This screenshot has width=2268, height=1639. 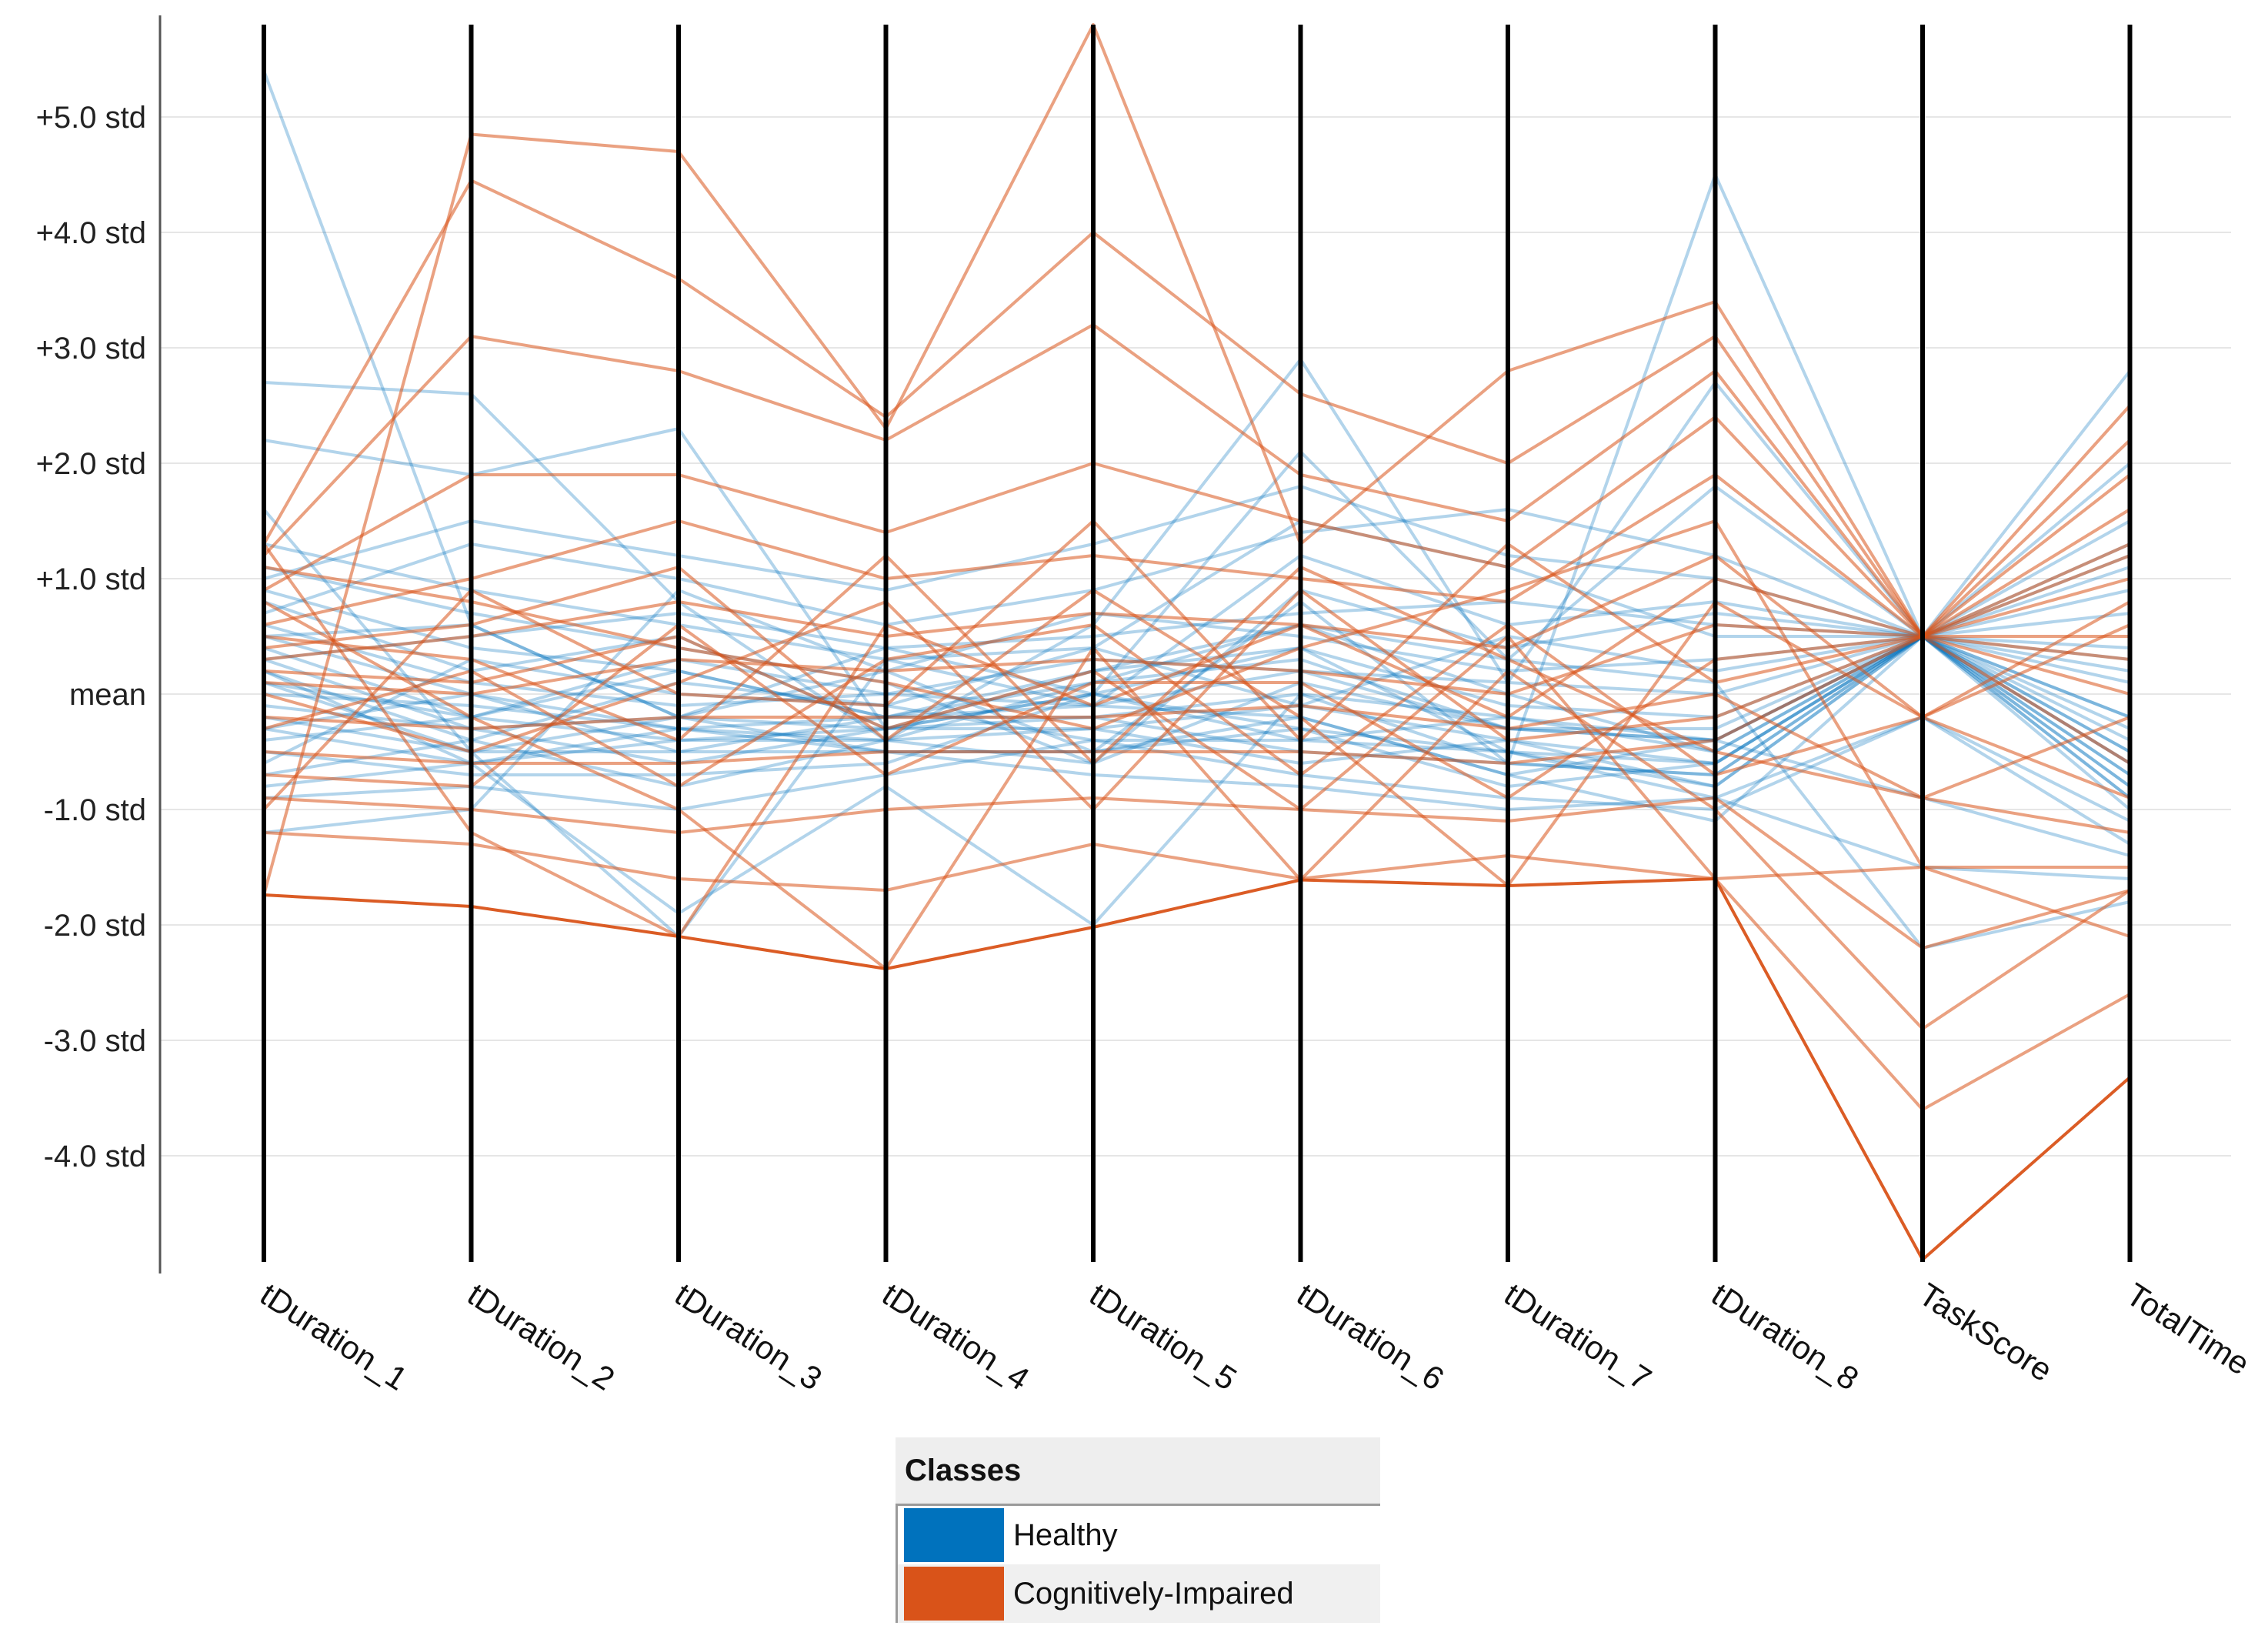 I want to click on y-tick-label: -3.0 std, so click(x=95, y=1041).